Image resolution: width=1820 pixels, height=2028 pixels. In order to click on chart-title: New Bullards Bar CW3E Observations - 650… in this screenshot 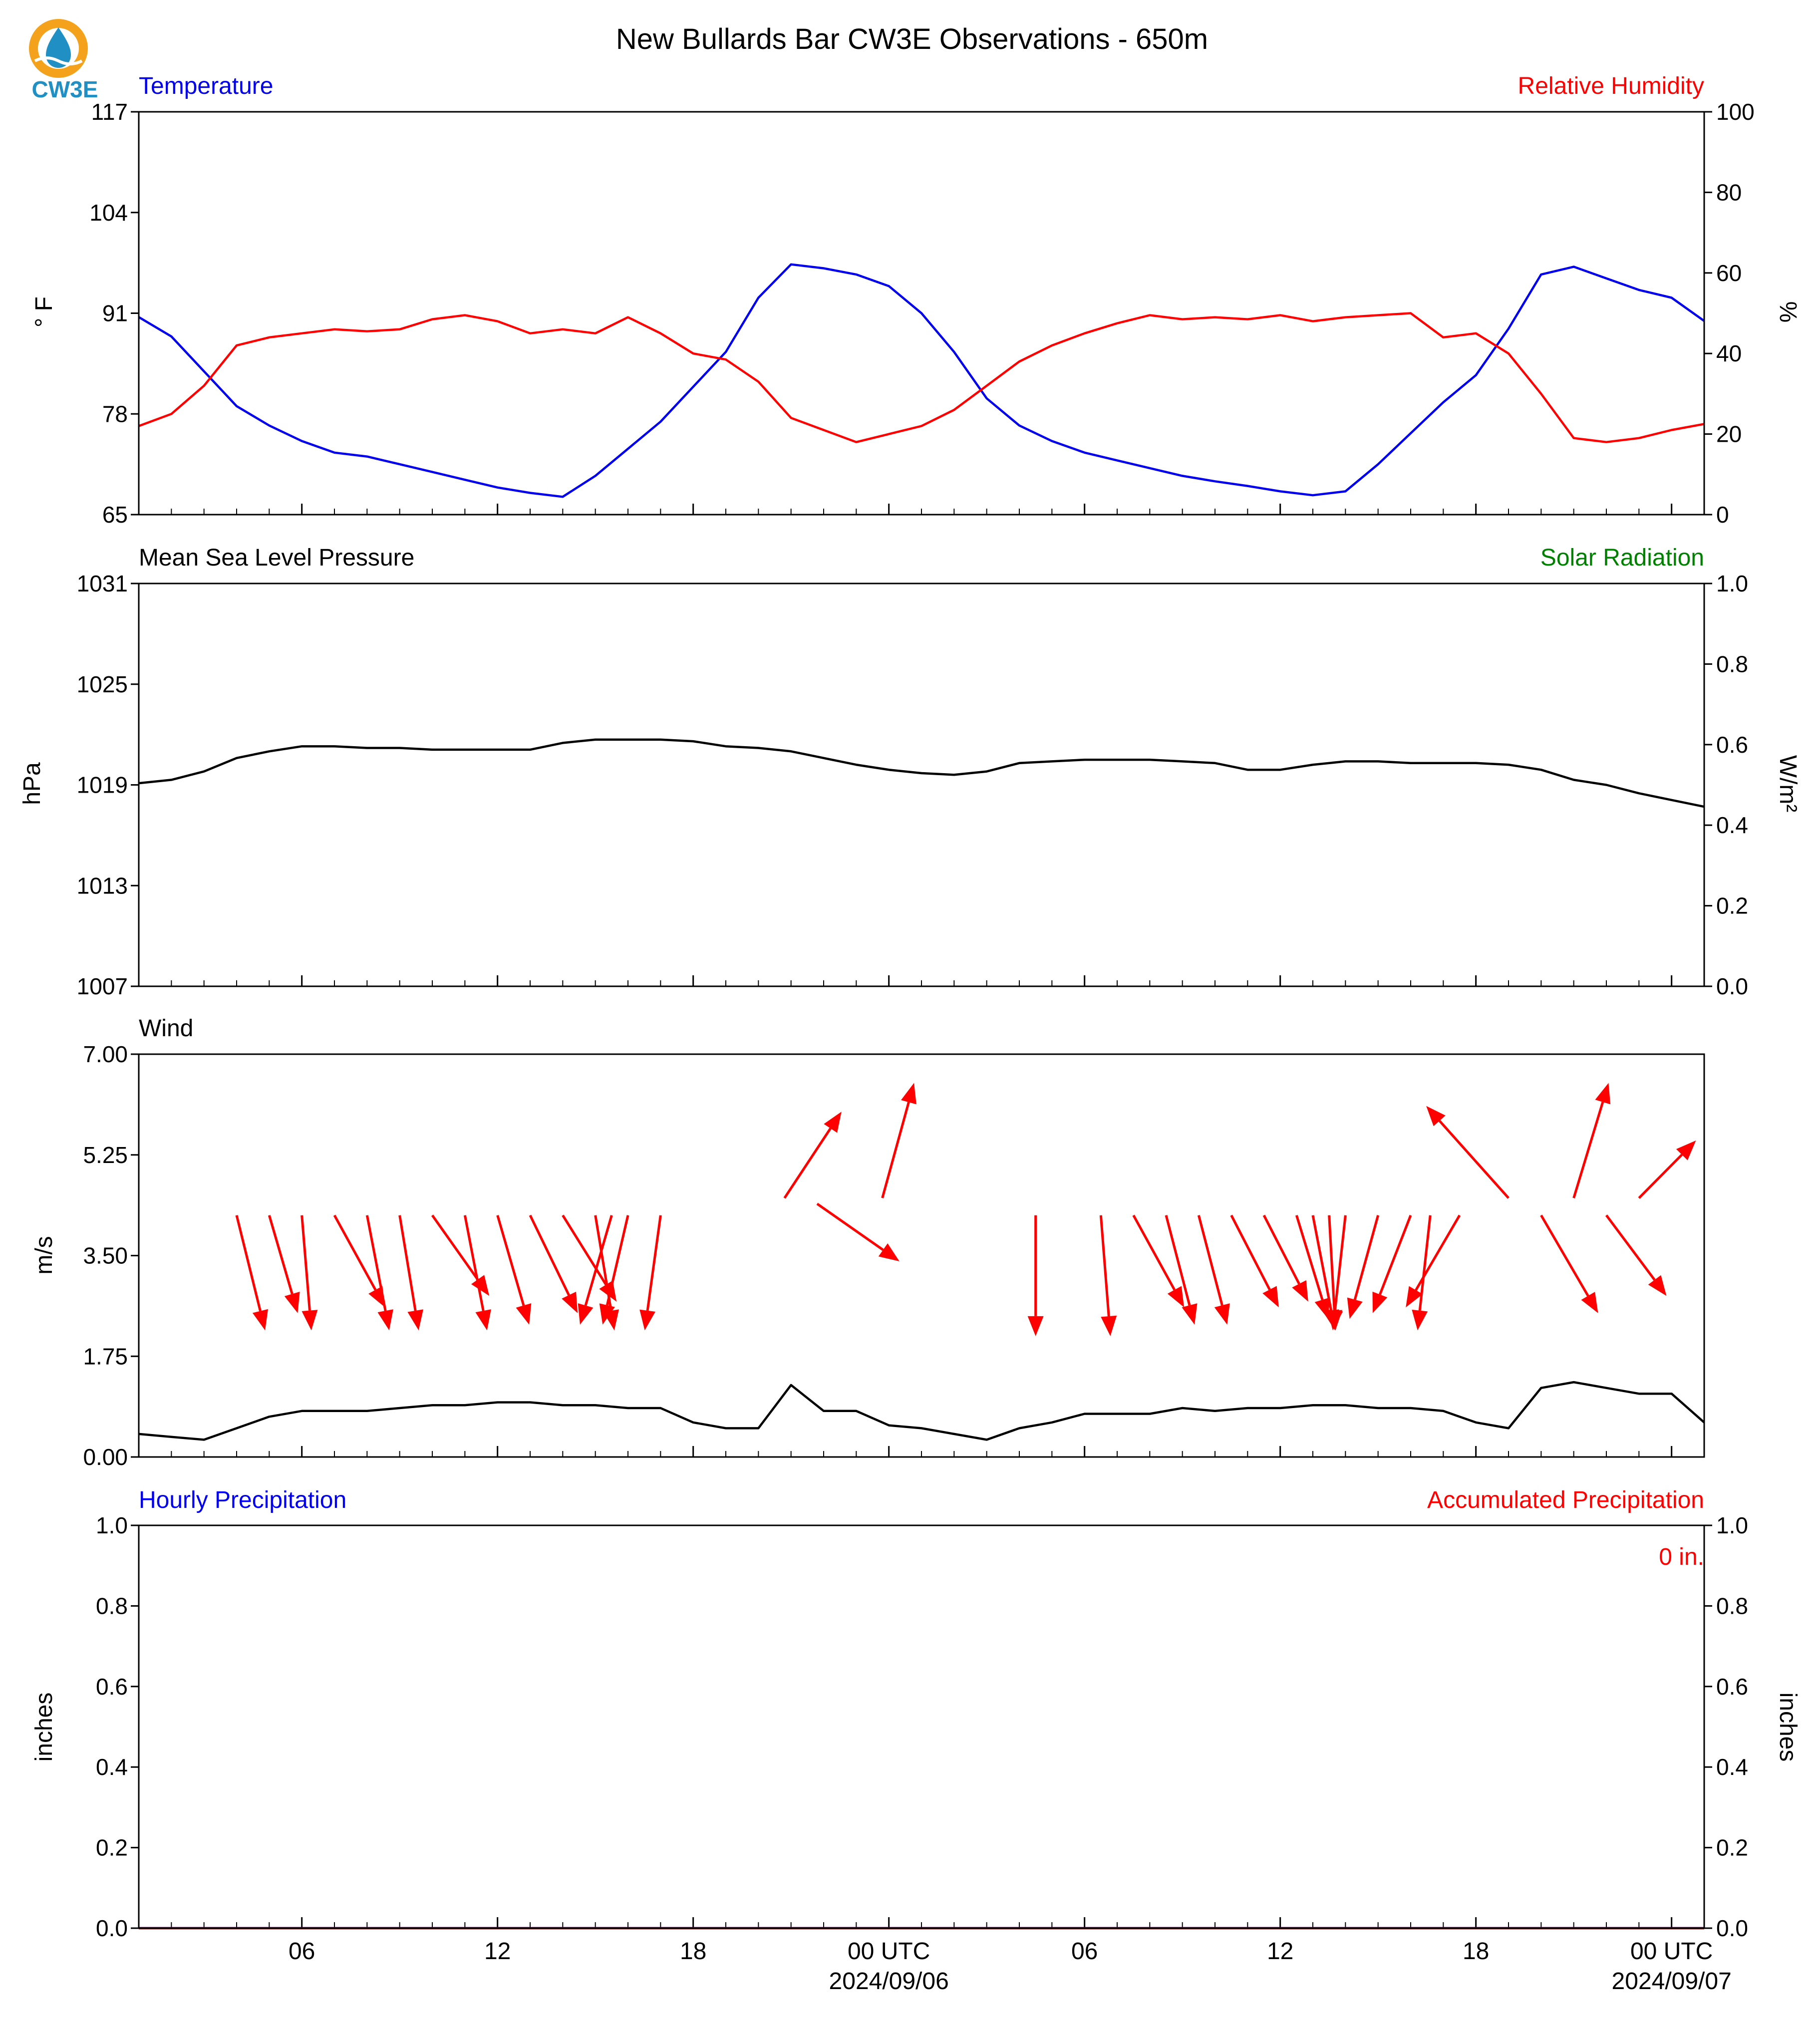, I will do `click(912, 39)`.